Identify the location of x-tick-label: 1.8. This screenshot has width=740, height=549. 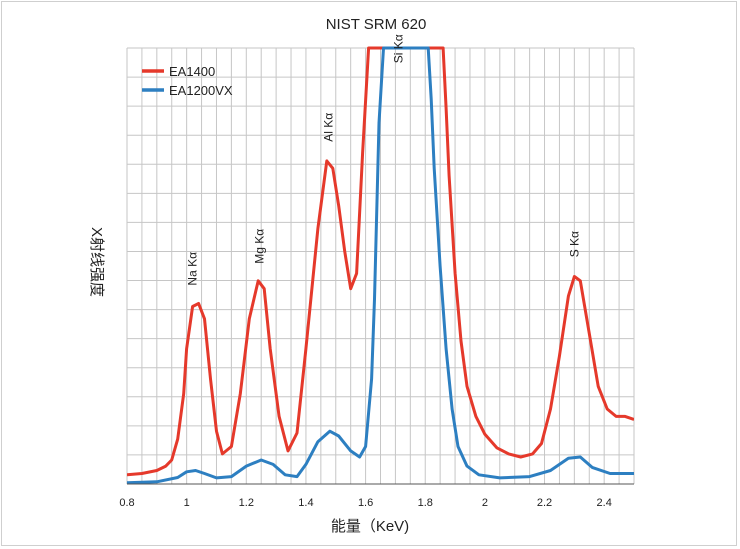
(425, 503).